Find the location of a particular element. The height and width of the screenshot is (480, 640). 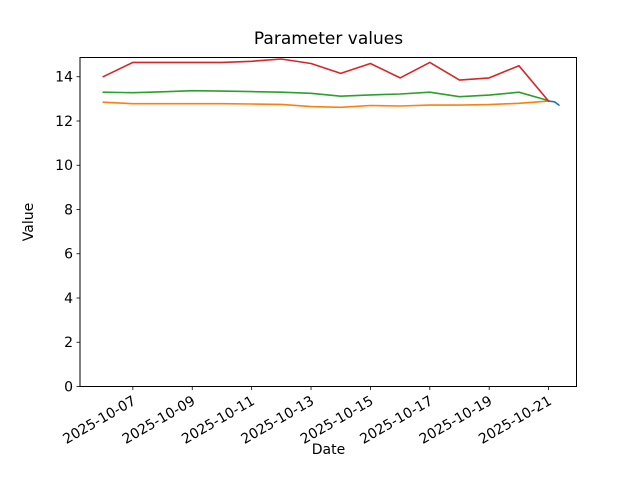

y-tick-label: 10 is located at coordinates (64, 166).